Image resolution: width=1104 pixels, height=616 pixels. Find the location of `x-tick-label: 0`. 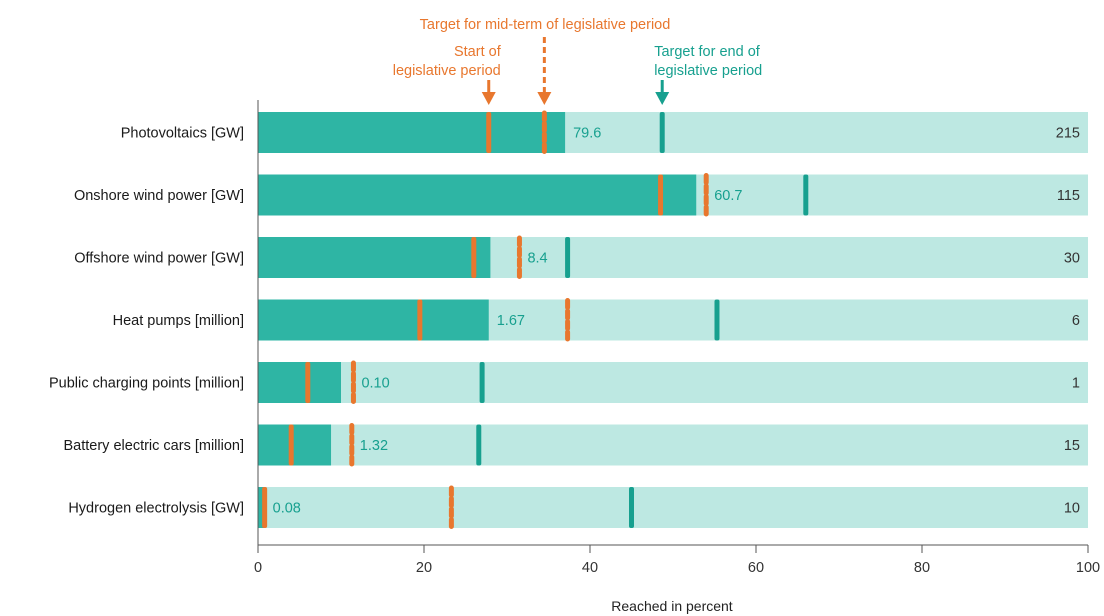

x-tick-label: 0 is located at coordinates (258, 568).